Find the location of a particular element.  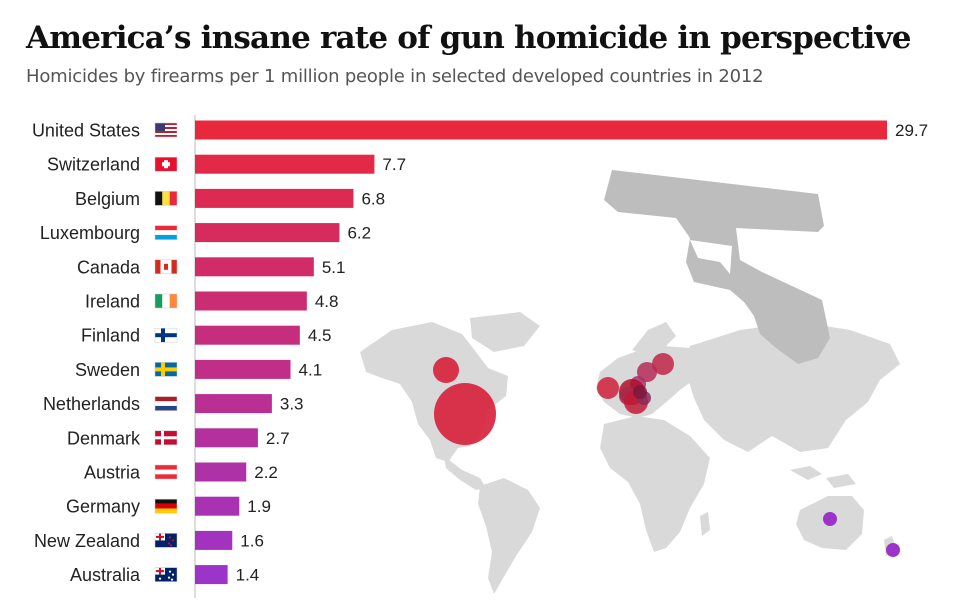

category-label-belgium: Belgium is located at coordinates (107, 199).